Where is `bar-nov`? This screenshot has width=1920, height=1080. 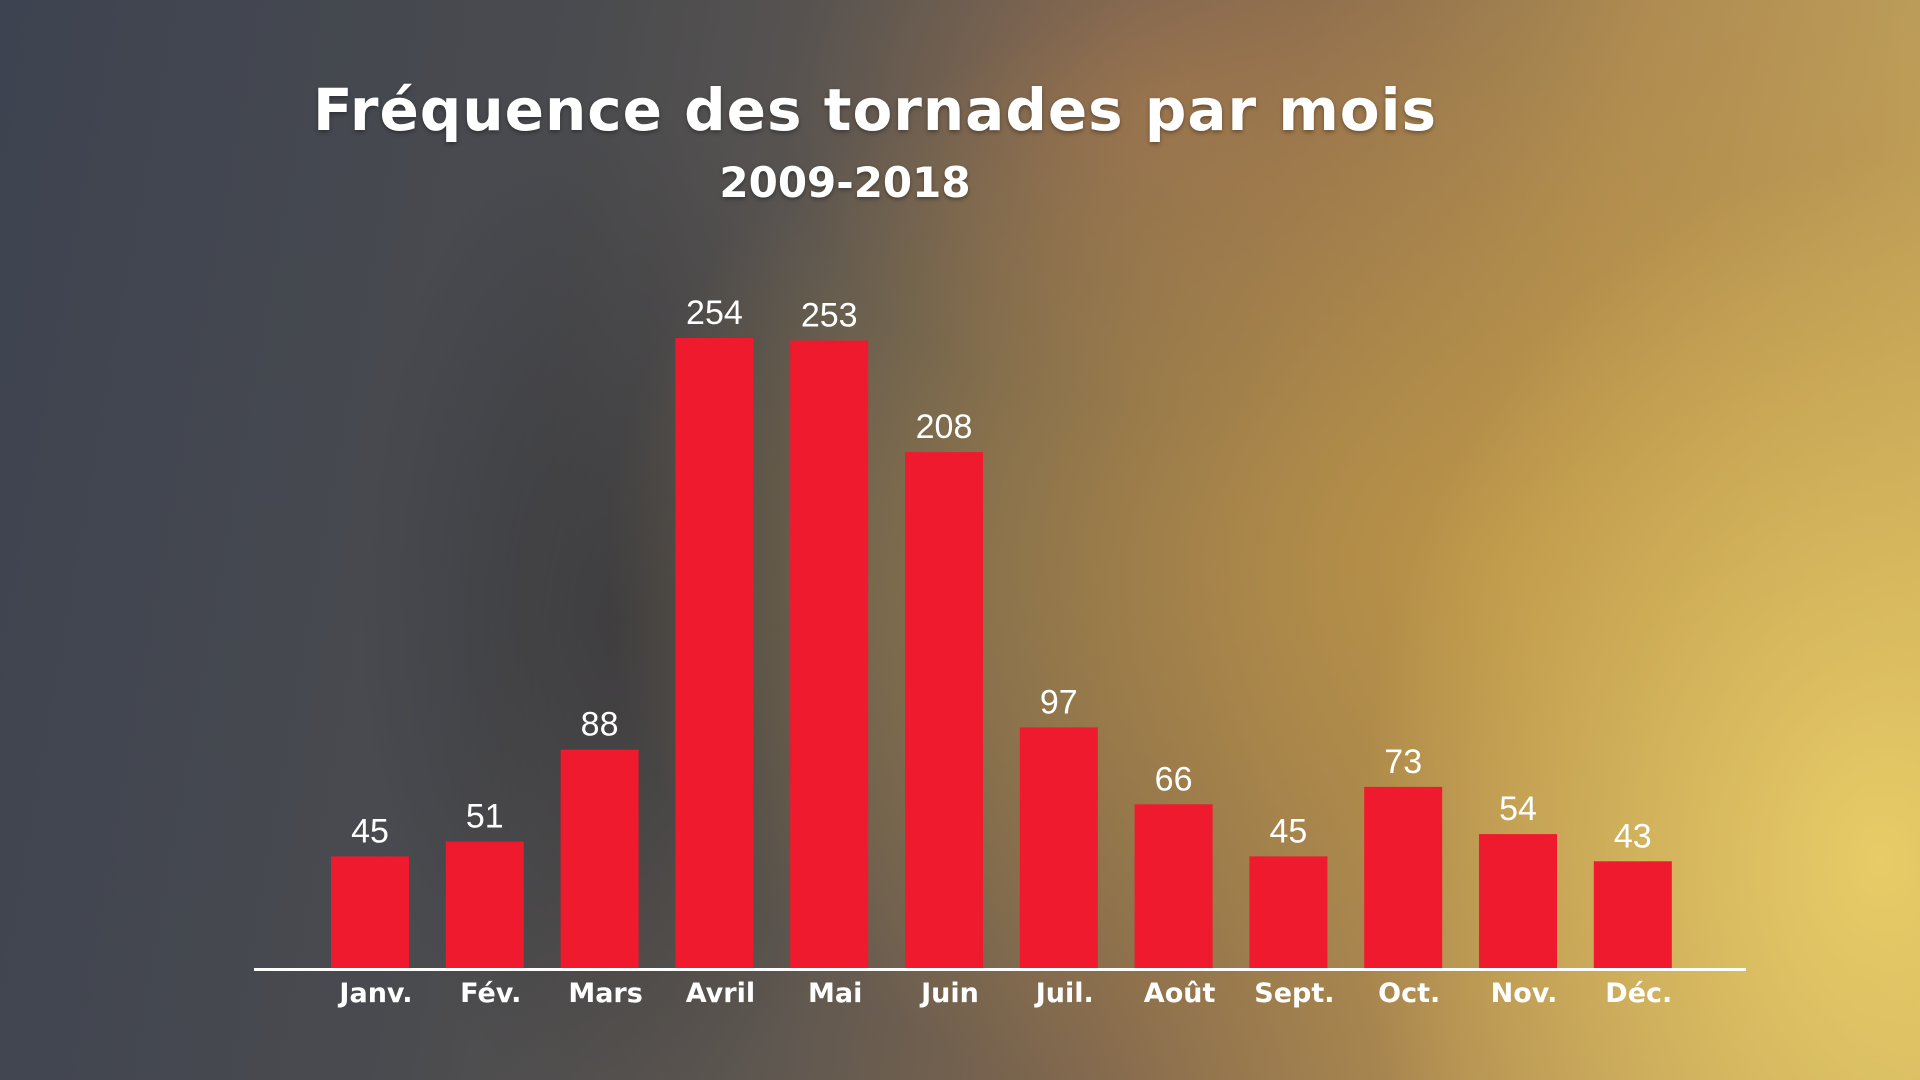
bar-nov is located at coordinates (1518, 901).